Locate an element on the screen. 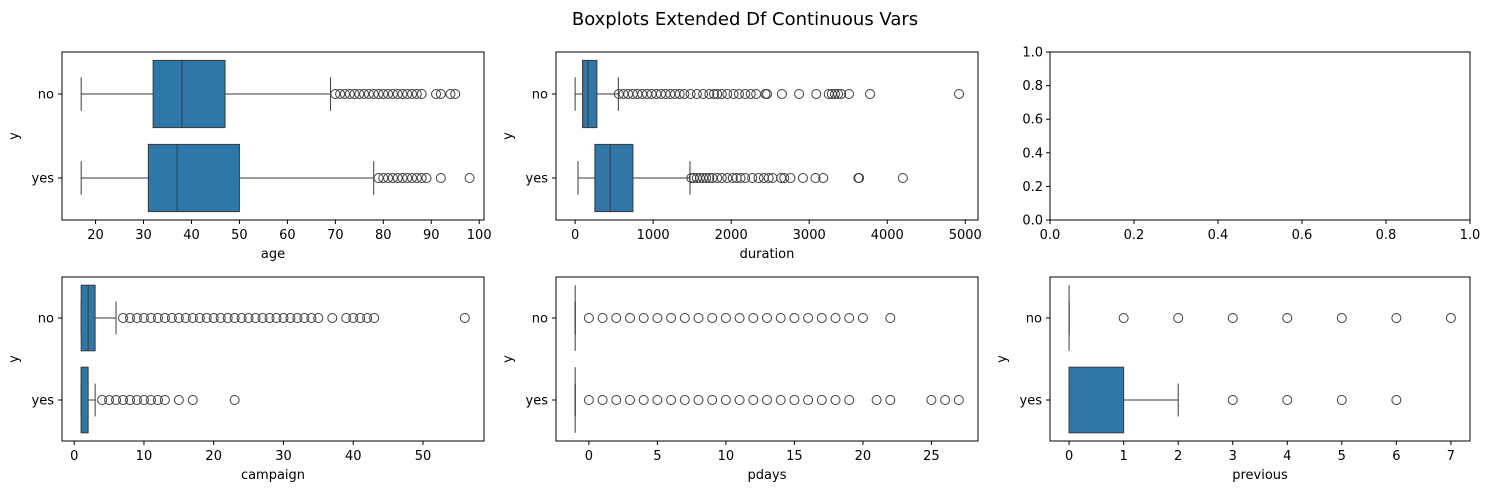 The height and width of the screenshot is (495, 1490). x-axis-label: campaign is located at coordinates (273, 475).